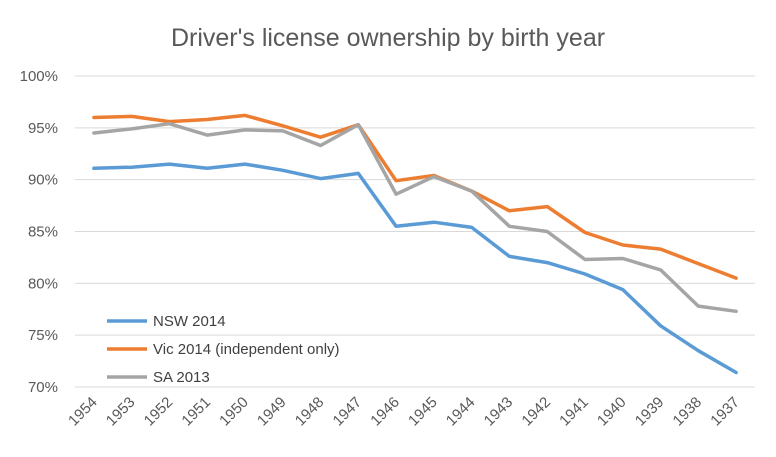 The width and height of the screenshot is (776, 457). Describe the element at coordinates (83, 412) in the screenshot. I see `x-tick-label: 1954` at that location.